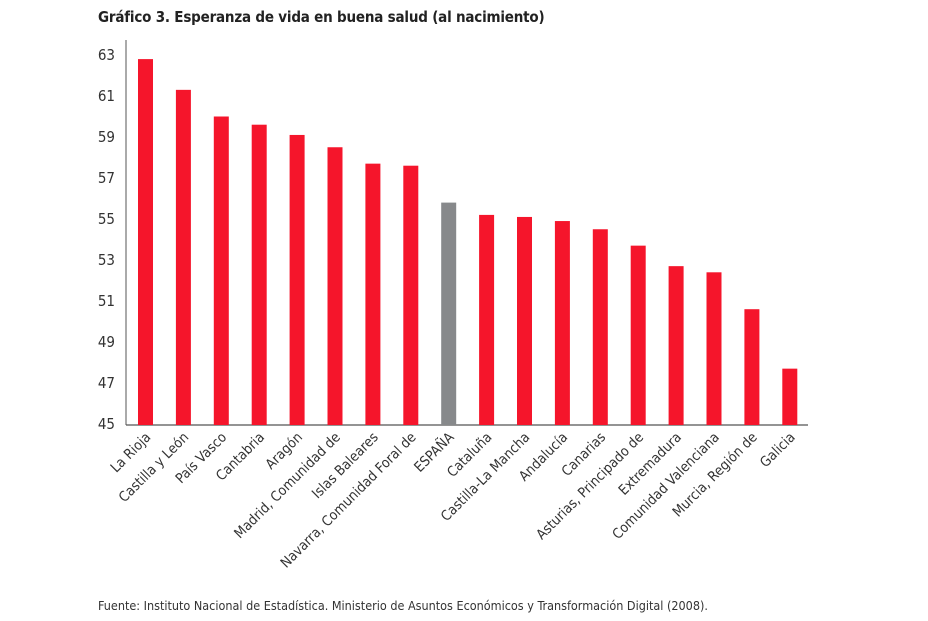 This screenshot has width=928, height=621. I want to click on y-tick-label: 49, so click(106, 342).